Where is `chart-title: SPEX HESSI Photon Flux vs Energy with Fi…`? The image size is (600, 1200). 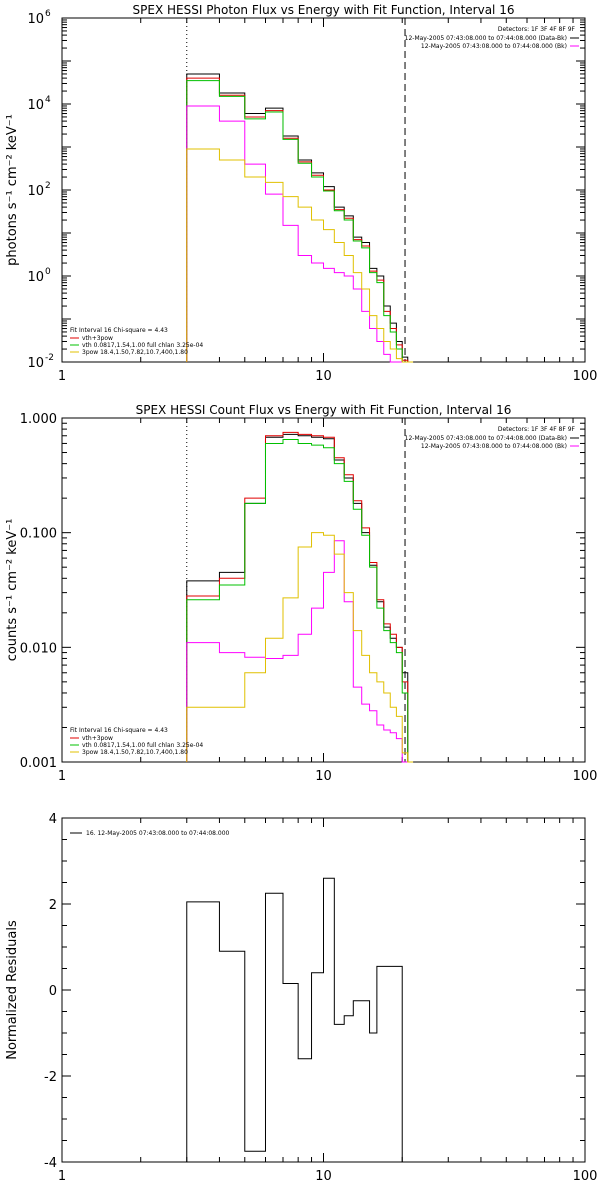
chart-title: SPEX HESSI Photon Flux vs Energy with Fi… is located at coordinates (324, 10).